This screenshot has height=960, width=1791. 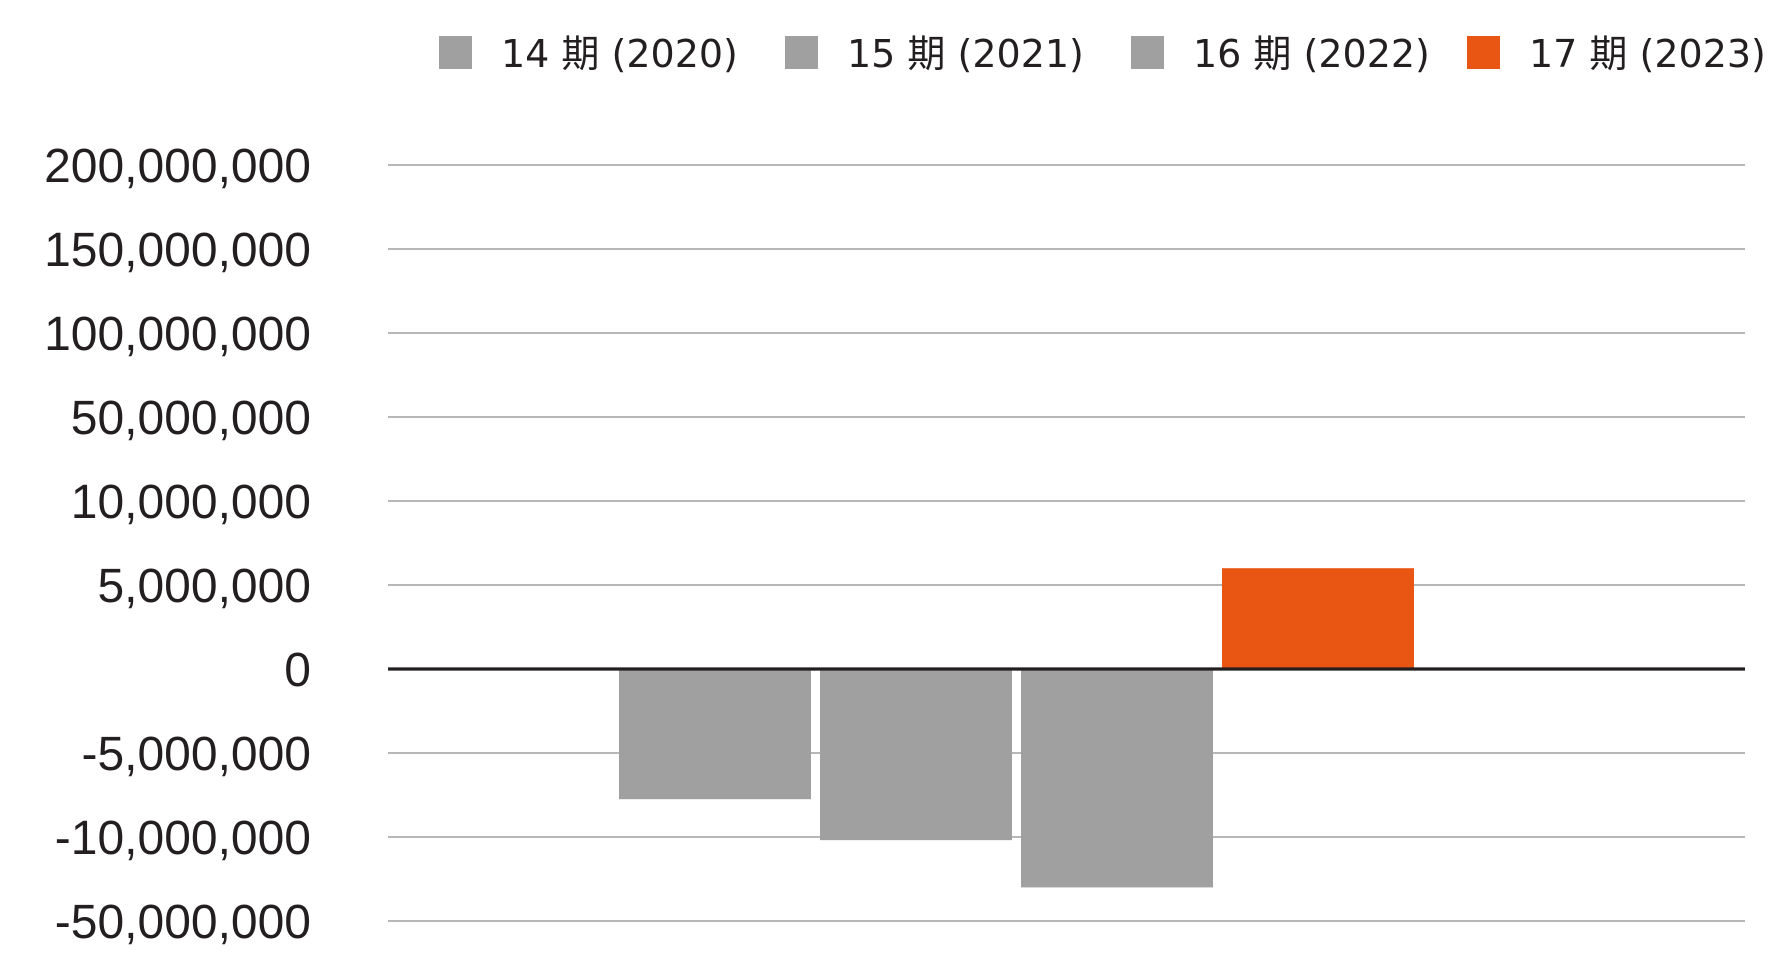 I want to click on y-tick-label: 0, so click(x=297, y=670).